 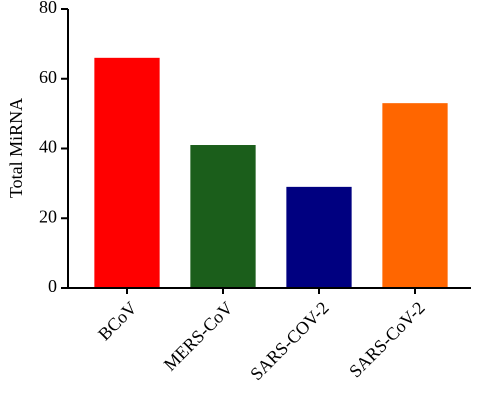 What do you see at coordinates (117, 321) in the screenshot?
I see `x-tick-label: BCoV` at bounding box center [117, 321].